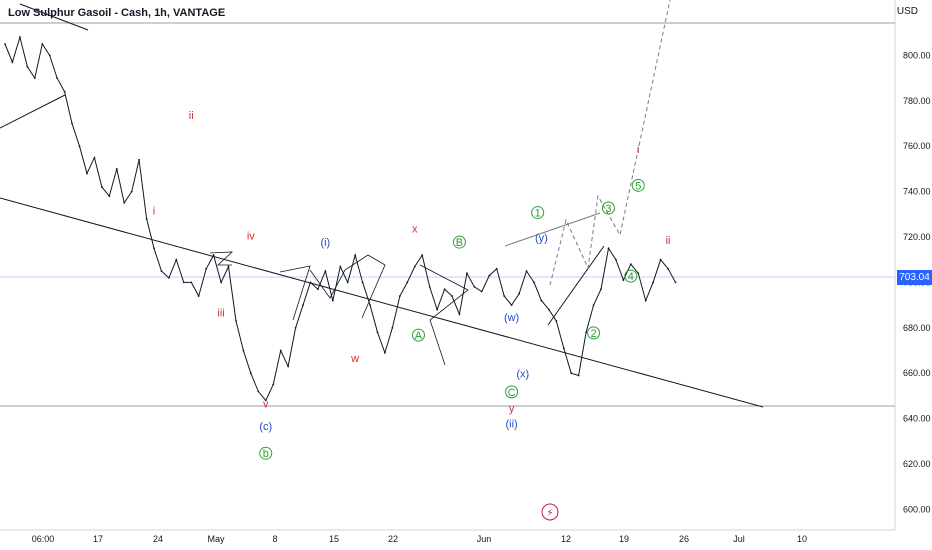 This screenshot has height=550, width=932. I want to click on zigzag-w, so click(347, 286).